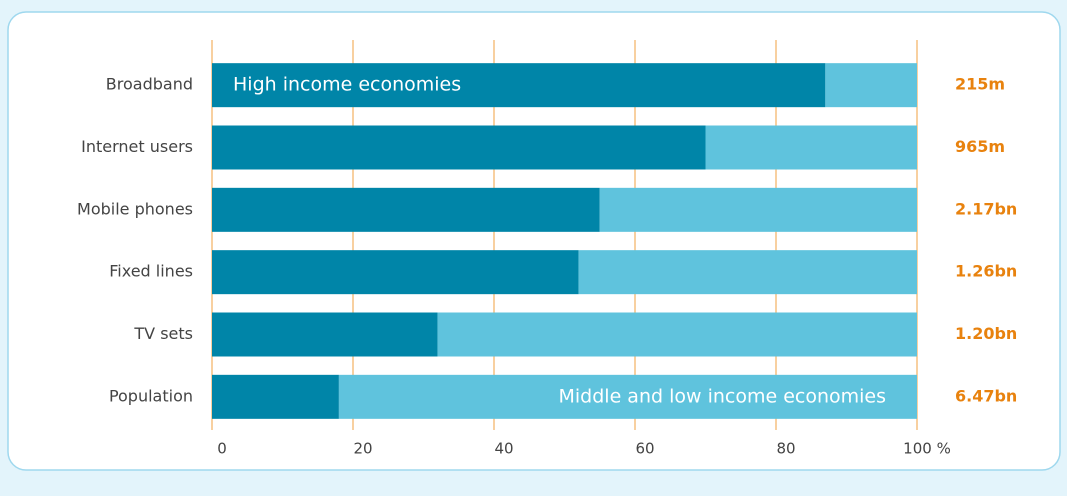 This screenshot has width=1067, height=496. Describe the element at coordinates (137, 146) in the screenshot. I see `category-label: Internet users` at that location.